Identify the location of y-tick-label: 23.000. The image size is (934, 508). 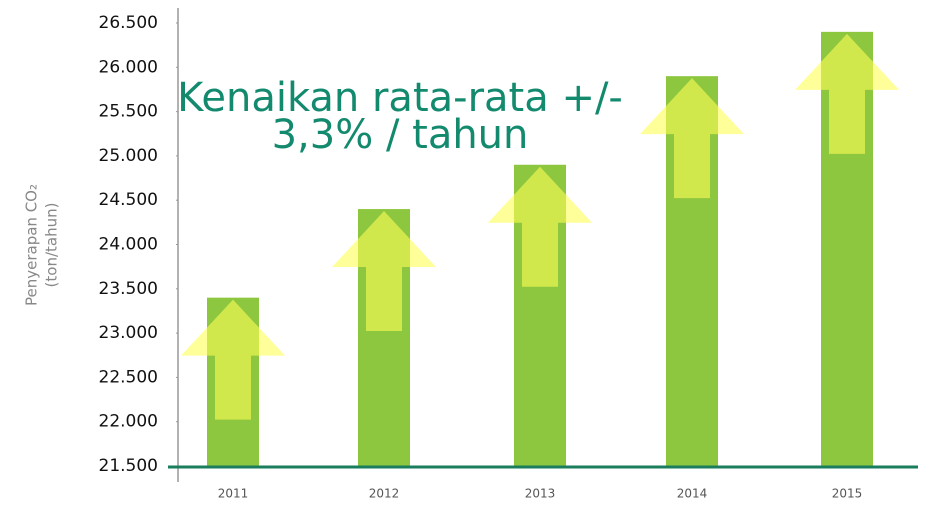
(128, 333).